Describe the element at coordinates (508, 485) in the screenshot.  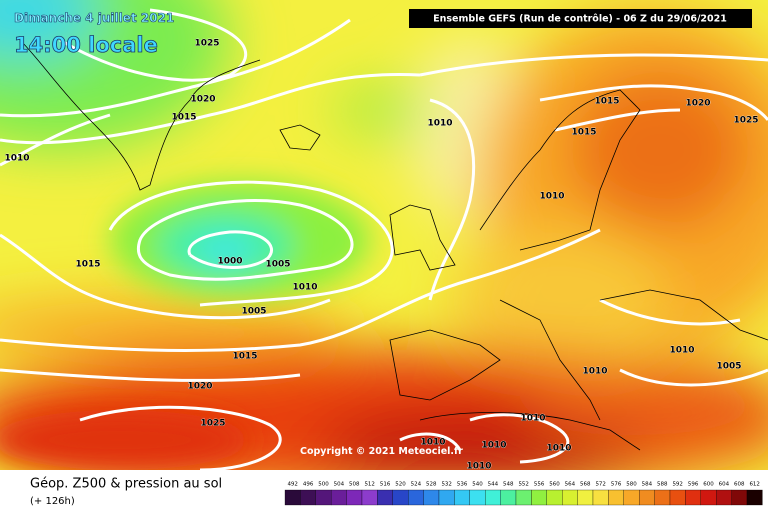
I see `scale-label: 548` at that location.